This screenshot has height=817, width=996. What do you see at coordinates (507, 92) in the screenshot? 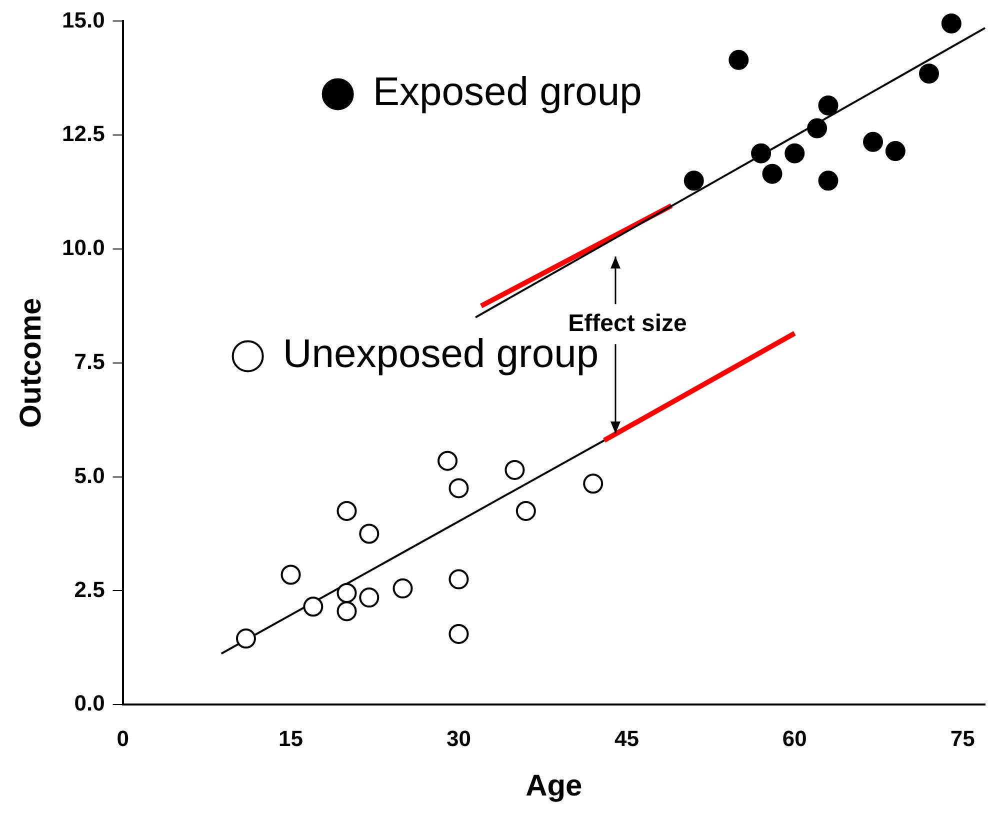
I see `legend-label: Exposed group` at bounding box center [507, 92].